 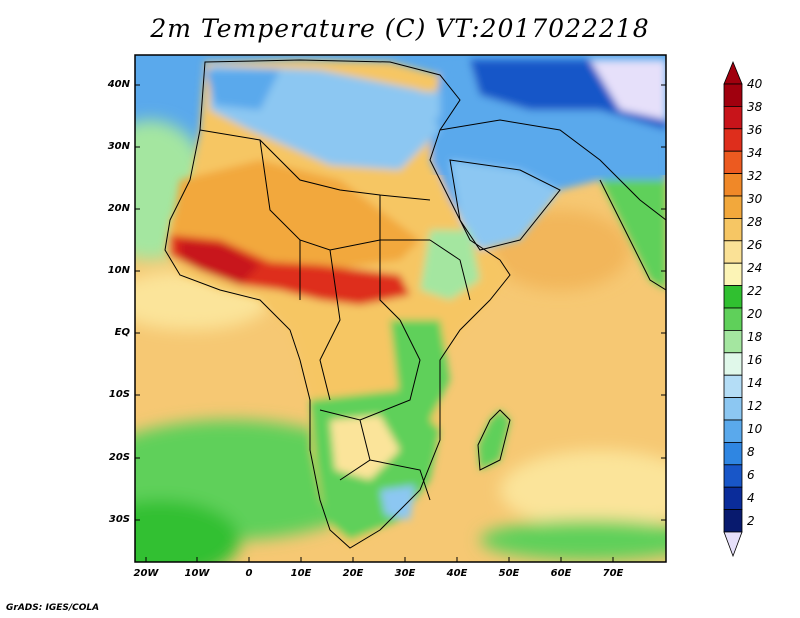 I want to click on legend-label-14: 14, so click(x=755, y=383).